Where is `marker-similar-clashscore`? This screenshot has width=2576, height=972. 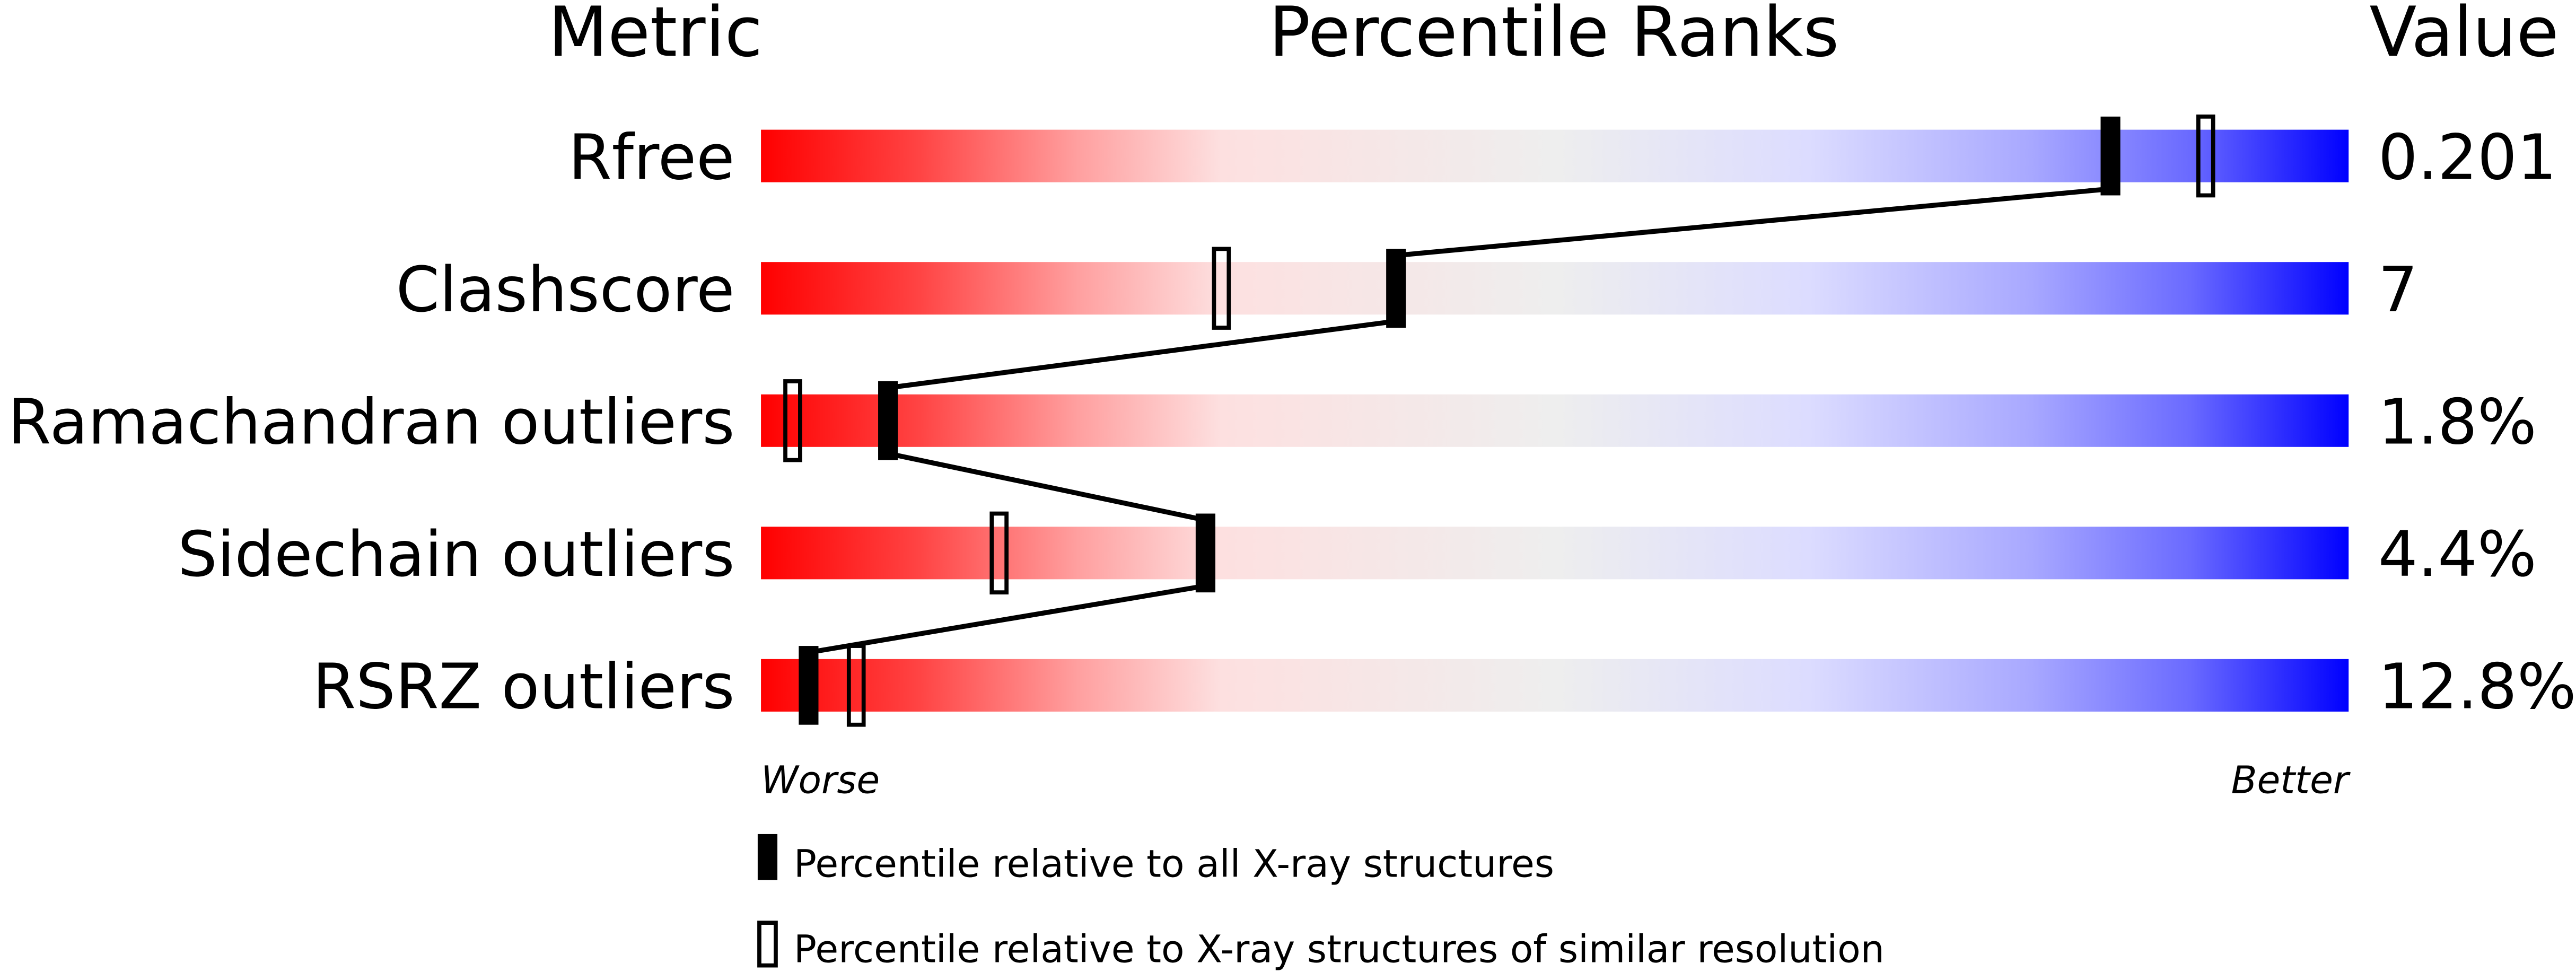 marker-similar-clashscore is located at coordinates (1221, 288).